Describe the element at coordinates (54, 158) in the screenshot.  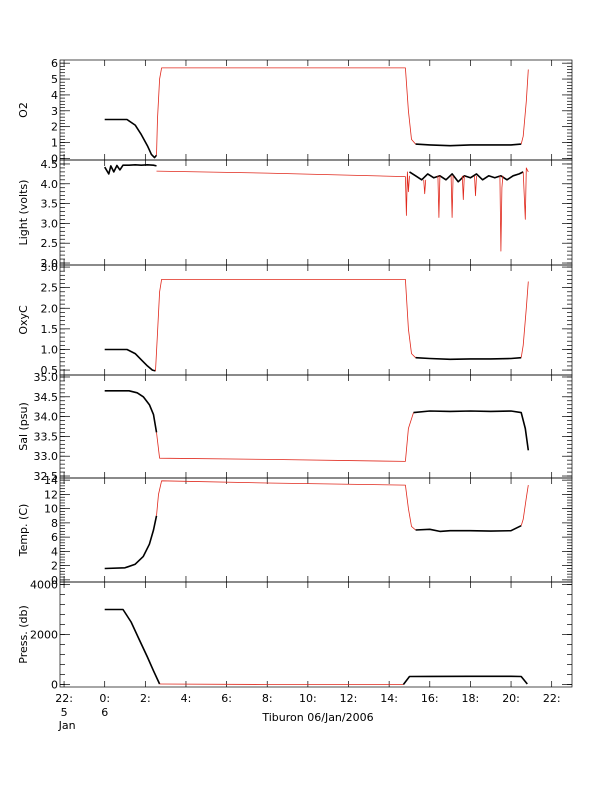
I see `panel-1-ytick-label: 0` at that location.